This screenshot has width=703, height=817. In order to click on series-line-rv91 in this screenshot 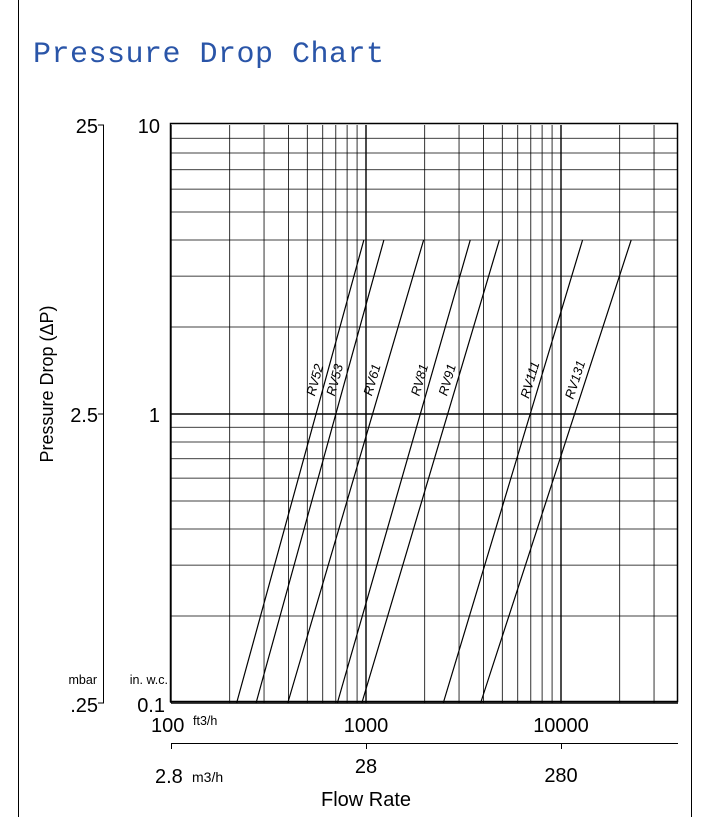, I will do `click(430, 471)`.